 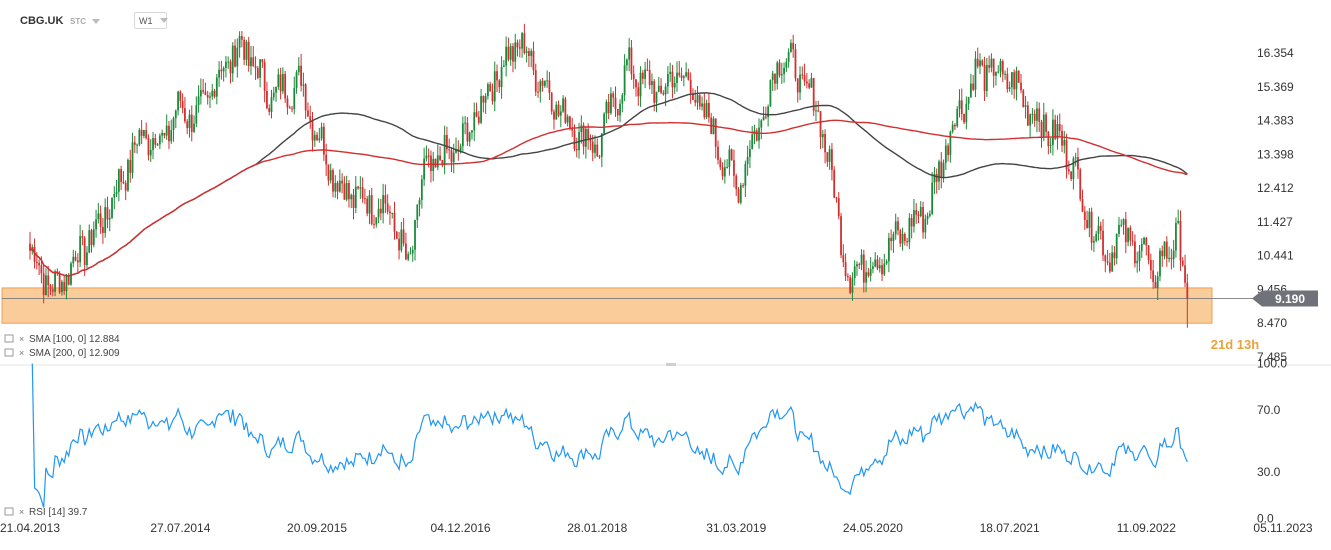 What do you see at coordinates (85, 21) in the screenshot?
I see `instrument-type-dropdown: STC` at bounding box center [85, 21].